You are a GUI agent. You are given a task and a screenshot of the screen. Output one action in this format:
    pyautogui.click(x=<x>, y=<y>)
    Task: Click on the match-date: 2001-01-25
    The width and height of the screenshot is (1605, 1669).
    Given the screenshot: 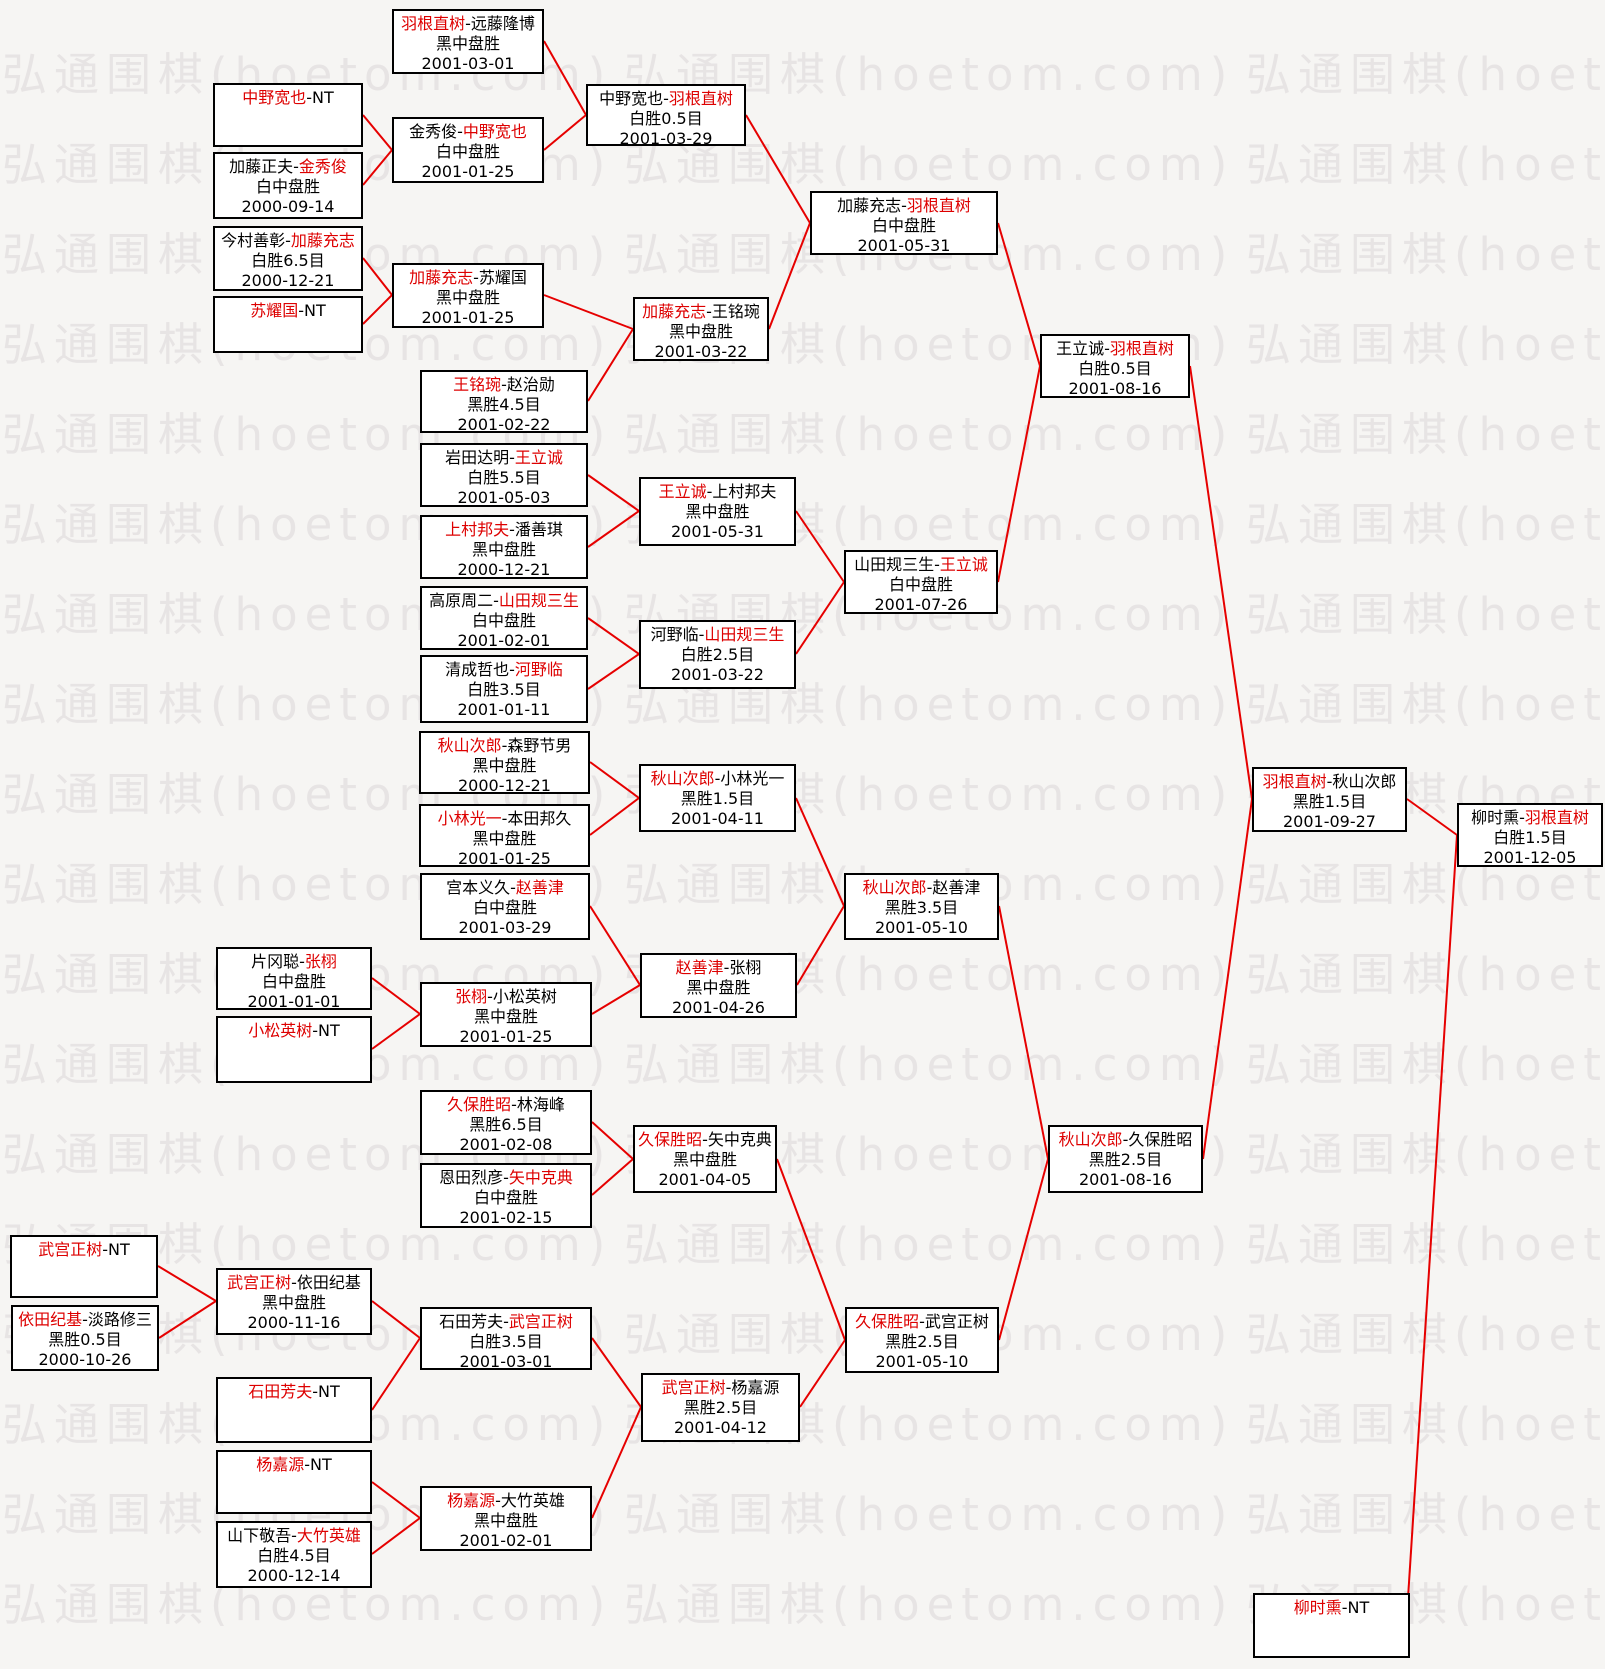 What is the action you would take?
    pyautogui.click(x=468, y=171)
    